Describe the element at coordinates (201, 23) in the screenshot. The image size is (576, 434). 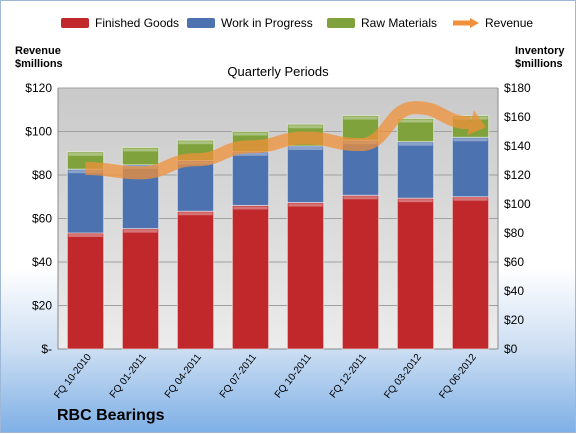
I see `legend-swatch-work-in-progress` at that location.